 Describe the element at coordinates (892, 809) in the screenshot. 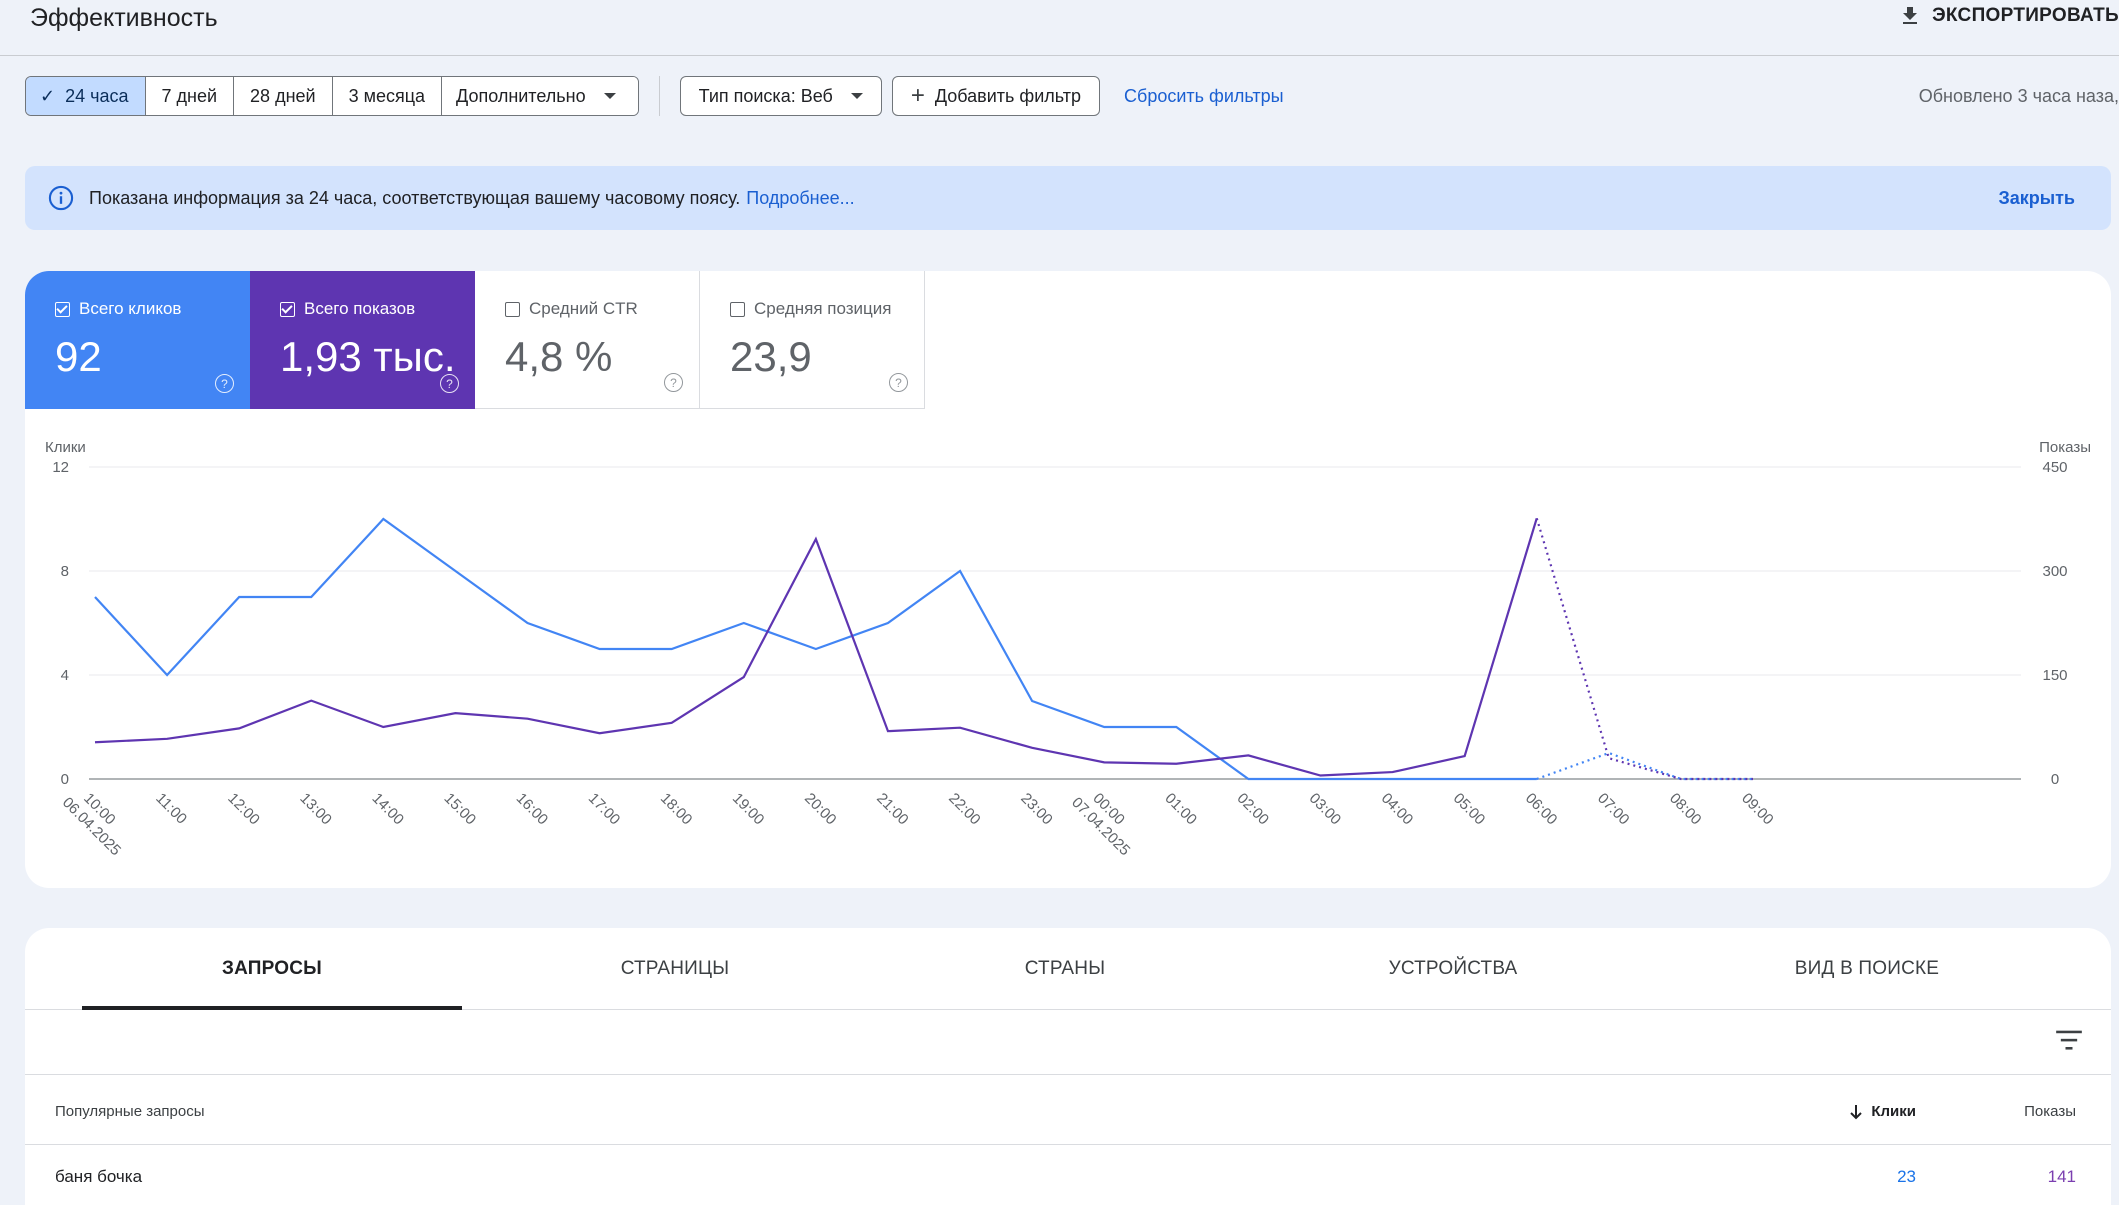

I see `x-tick-label: 21:00` at that location.